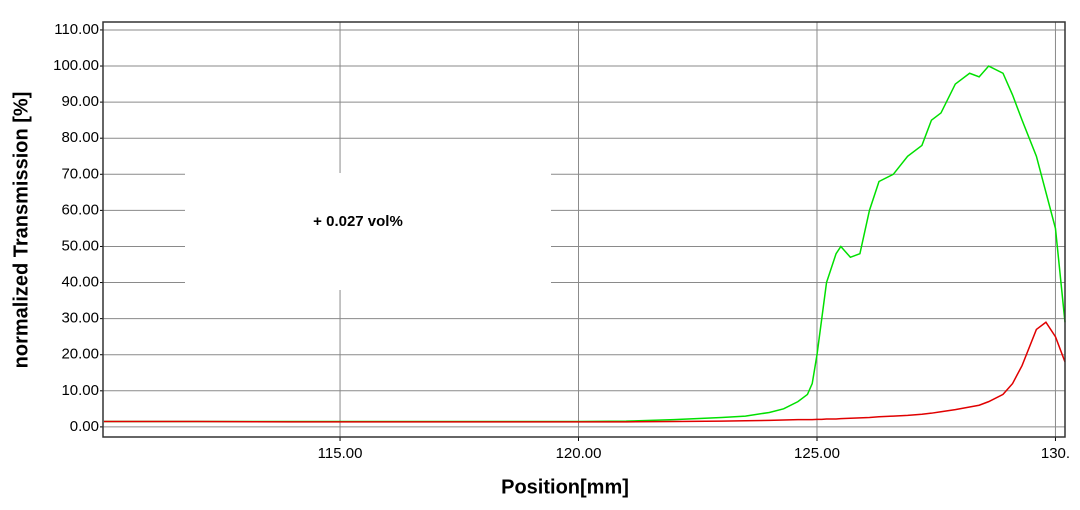 The image size is (1080, 510). I want to click on y-tick-label: 100.00, so click(76, 65).